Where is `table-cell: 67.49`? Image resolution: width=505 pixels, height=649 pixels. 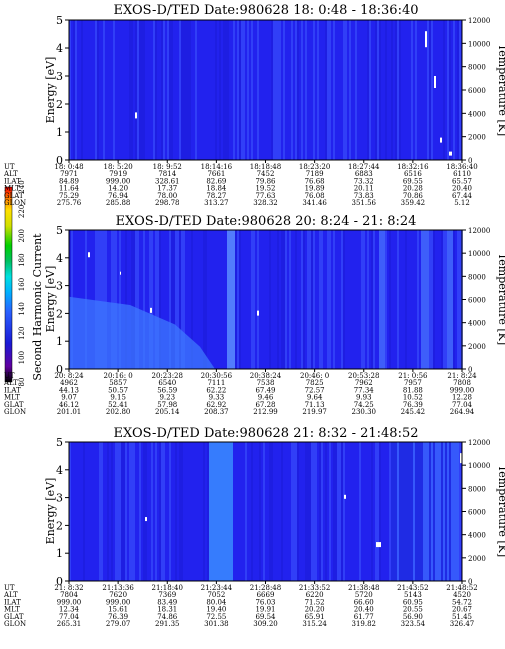 table-cell: 67.49 is located at coordinates (265, 390).